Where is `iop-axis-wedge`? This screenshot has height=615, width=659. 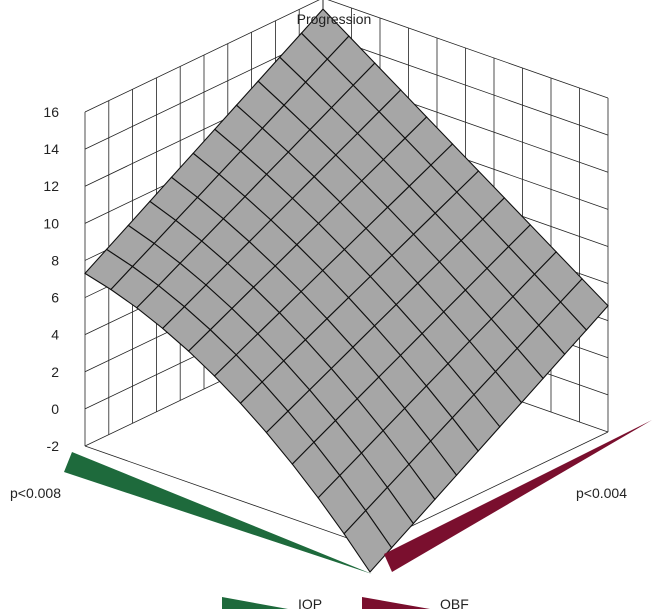 iop-axis-wedge is located at coordinates (218, 513).